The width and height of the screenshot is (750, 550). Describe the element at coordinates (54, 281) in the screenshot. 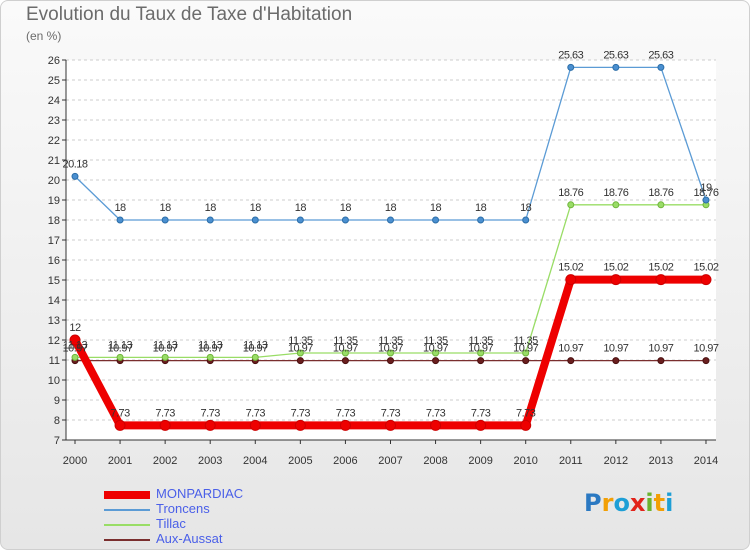

I see `y-tick-label: 15` at that location.